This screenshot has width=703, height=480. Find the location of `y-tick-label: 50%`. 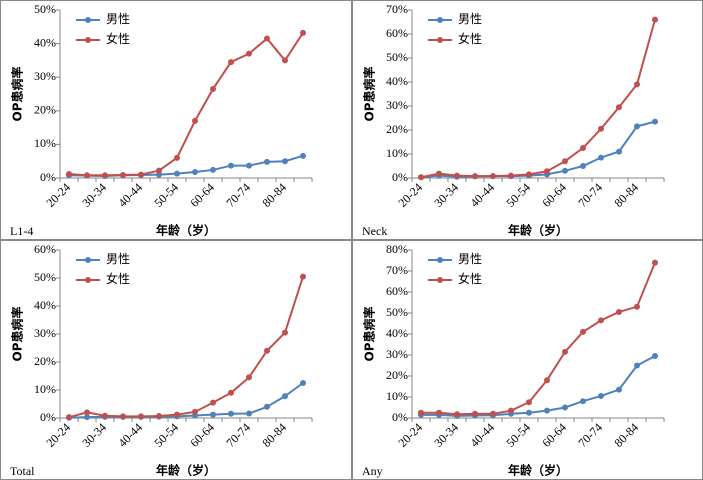

y-tick-label: 50% is located at coordinates (397, 57).